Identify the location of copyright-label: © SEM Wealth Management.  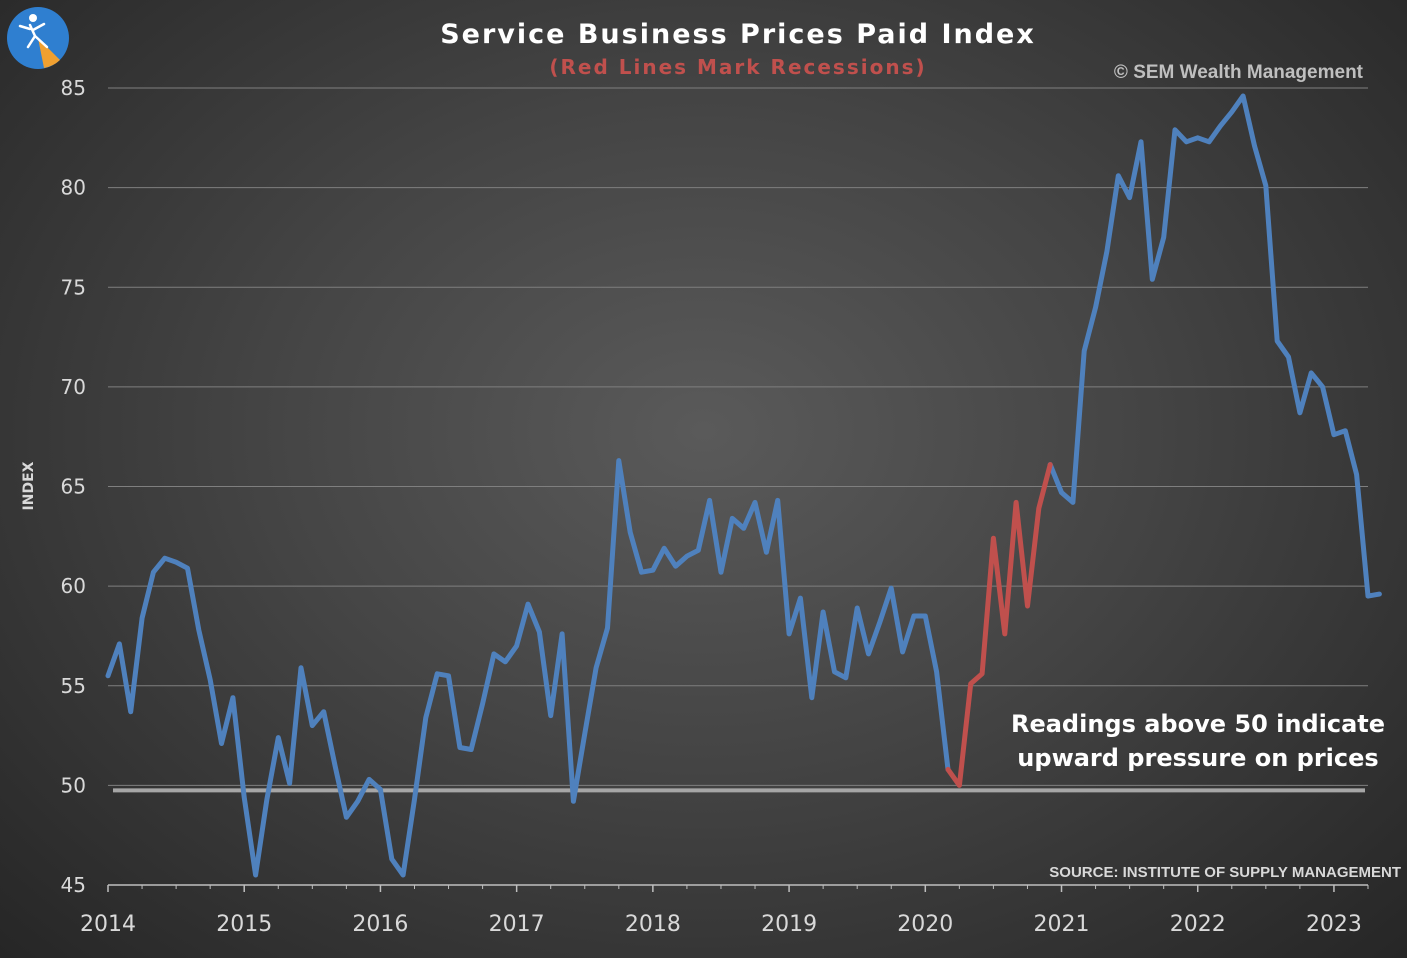
(1239, 72).